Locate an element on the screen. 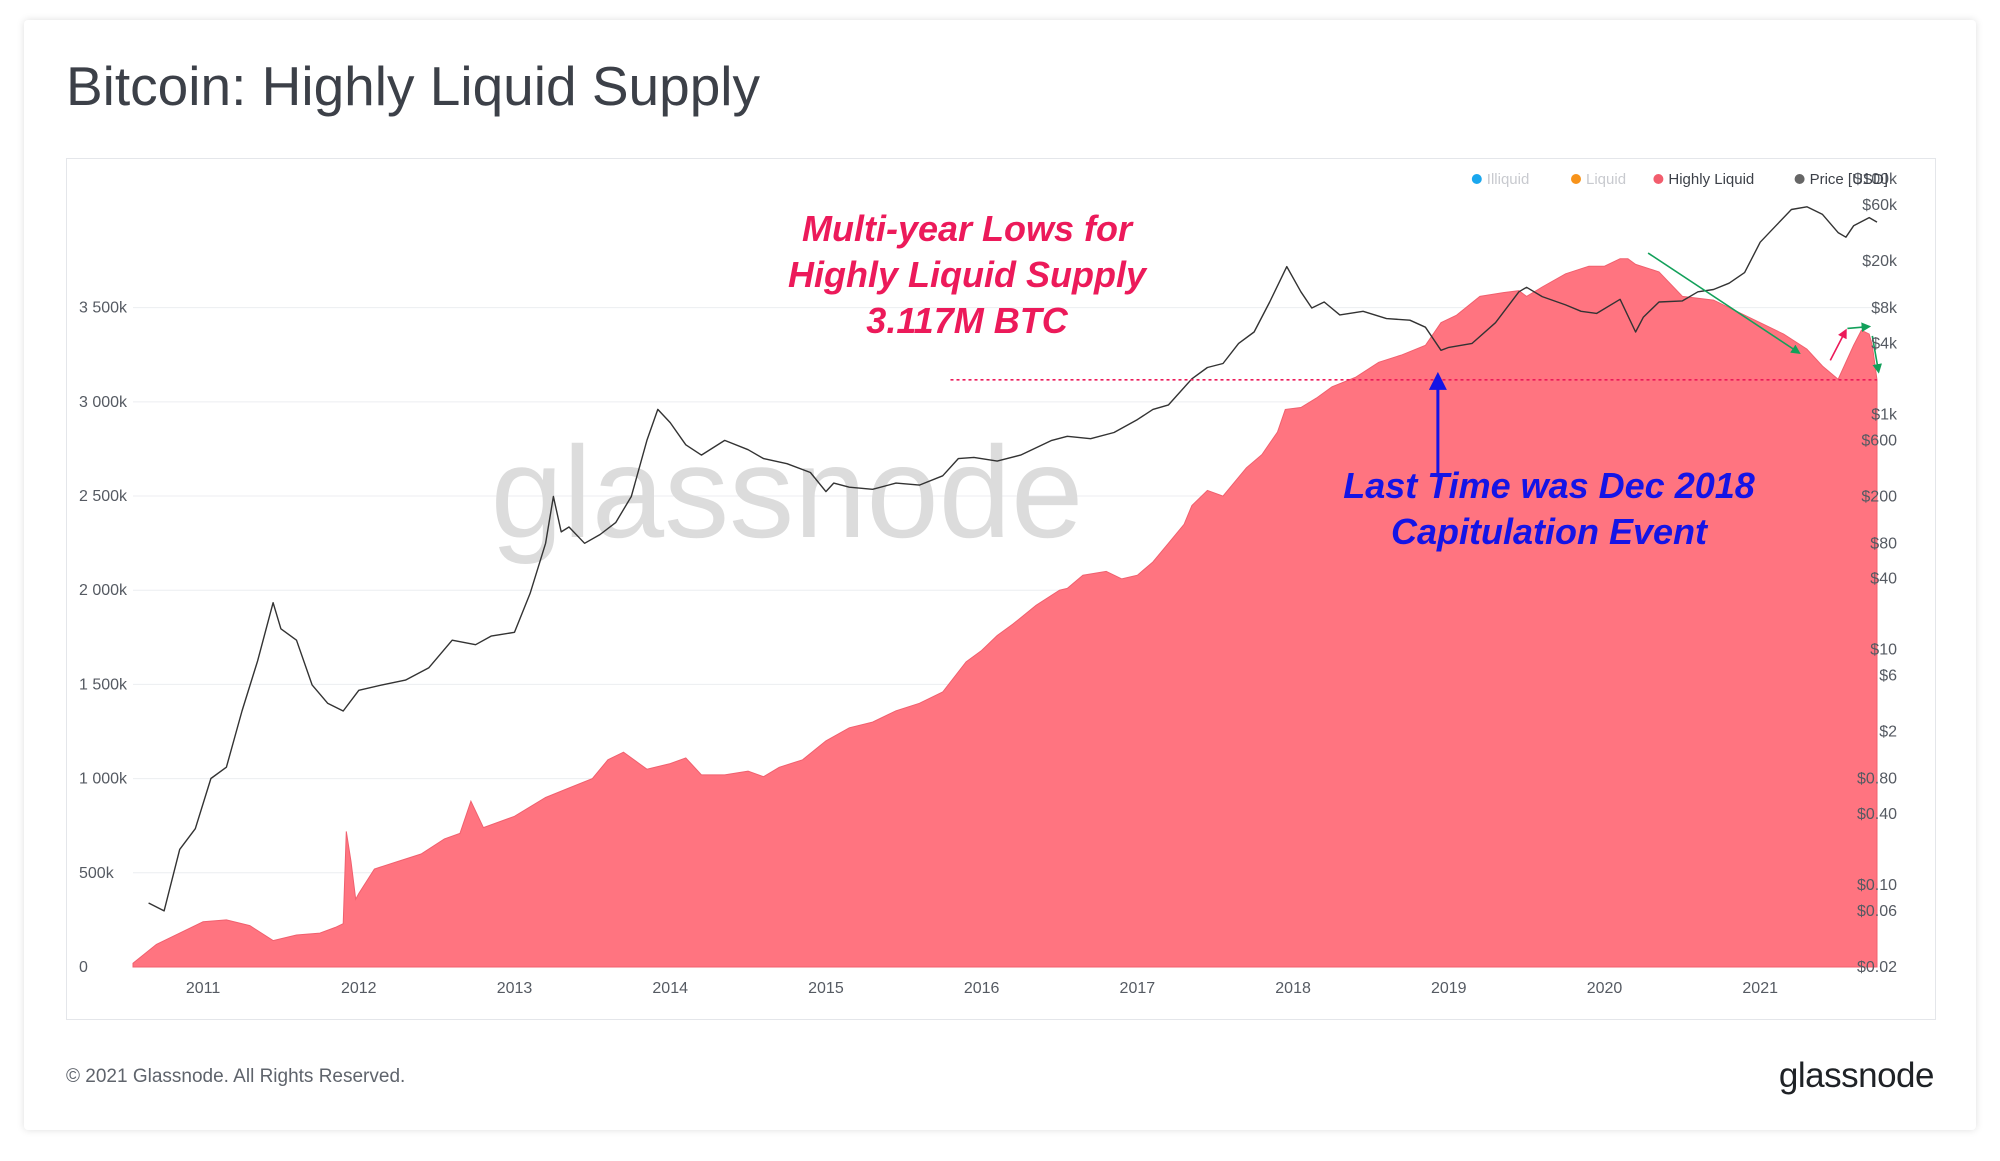  copyright-footer: © 2021 Glassnode. All Rights Reserved. is located at coordinates (236, 1076).